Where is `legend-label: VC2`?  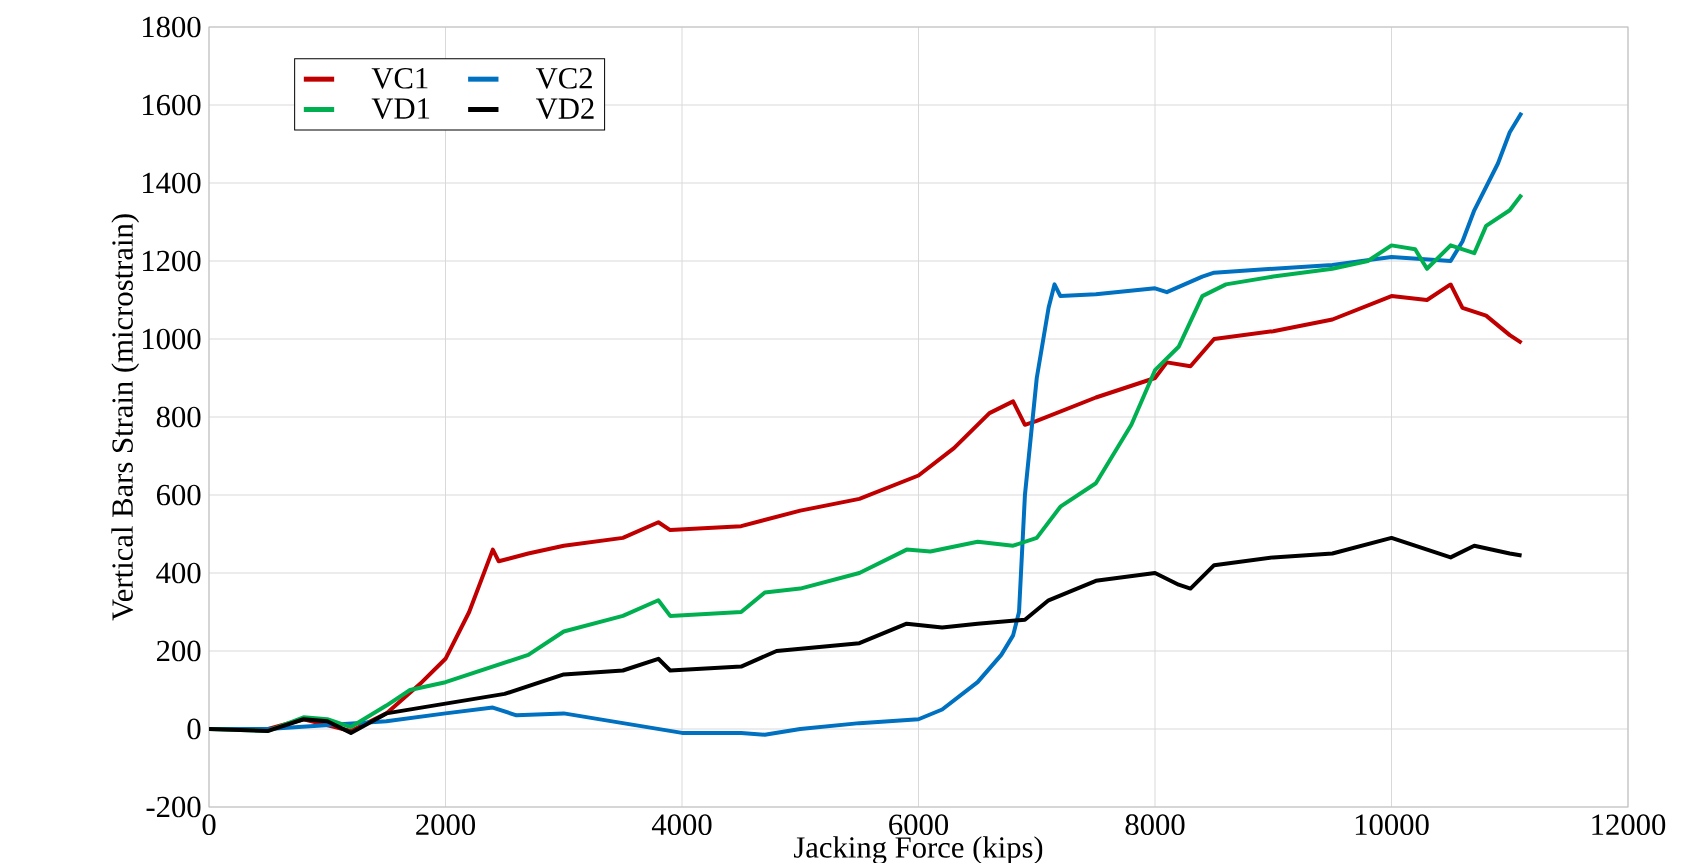
legend-label: VC2 is located at coordinates (563, 78).